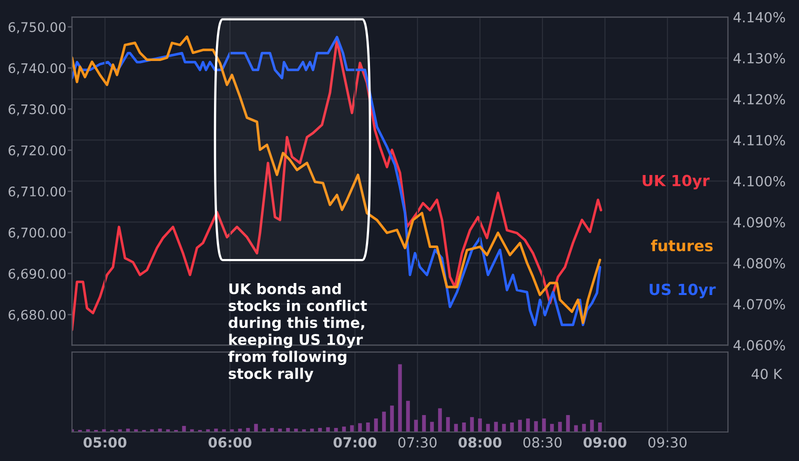  What do you see at coordinates (37, 151) in the screenshot?
I see `y-tick-label: 6,720.00` at bounding box center [37, 151].